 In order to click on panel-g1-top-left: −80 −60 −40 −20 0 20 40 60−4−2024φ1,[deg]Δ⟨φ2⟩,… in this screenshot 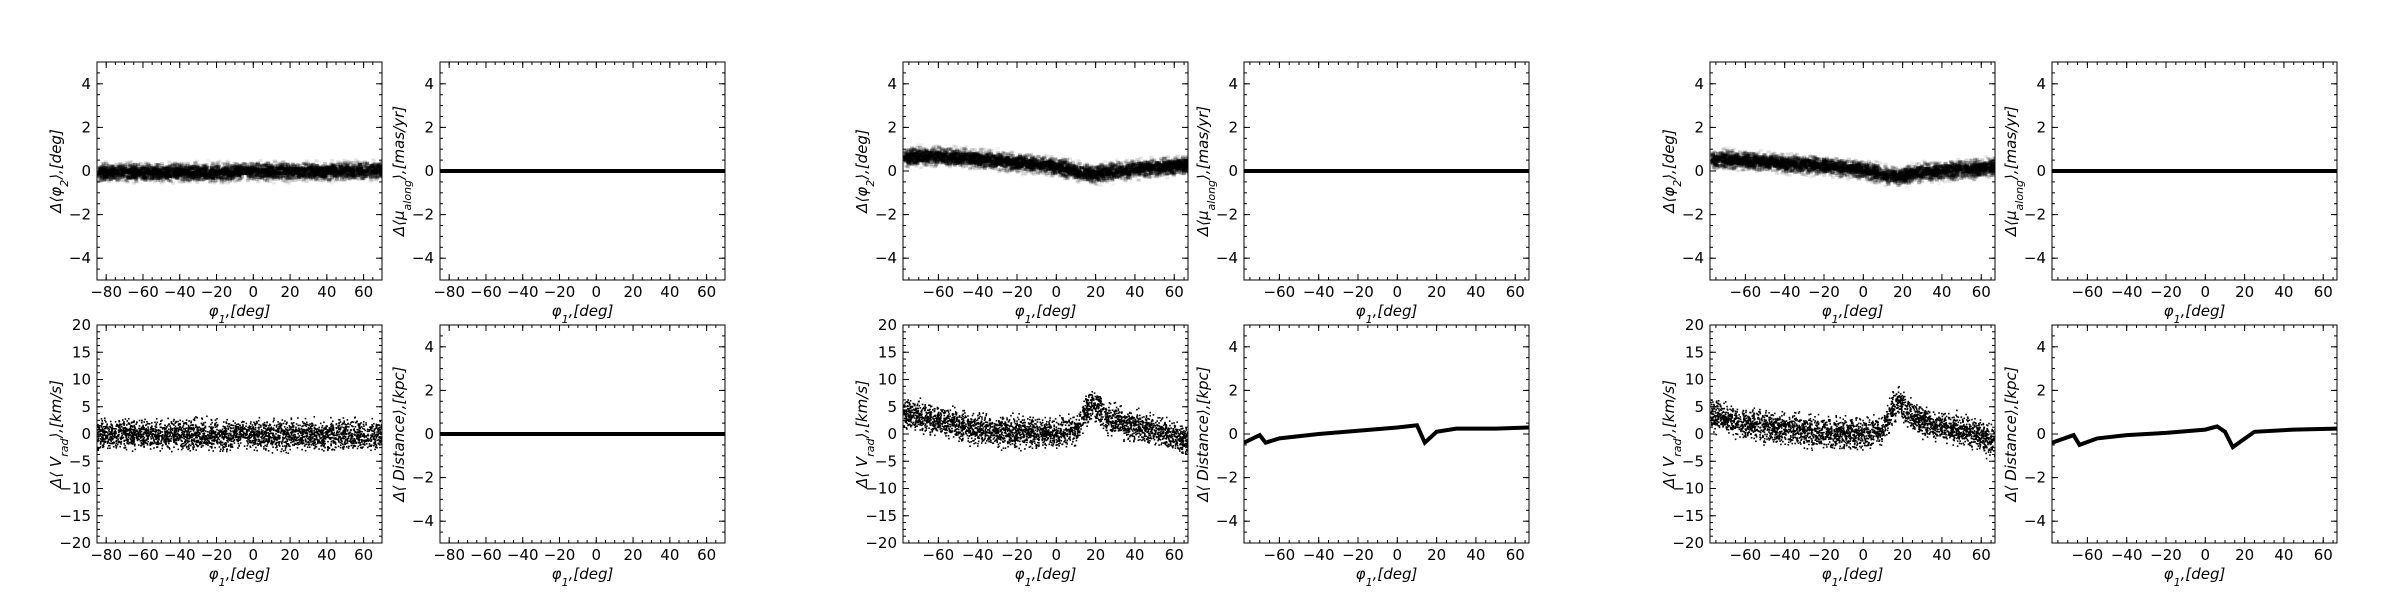, I will do `click(215, 193)`.